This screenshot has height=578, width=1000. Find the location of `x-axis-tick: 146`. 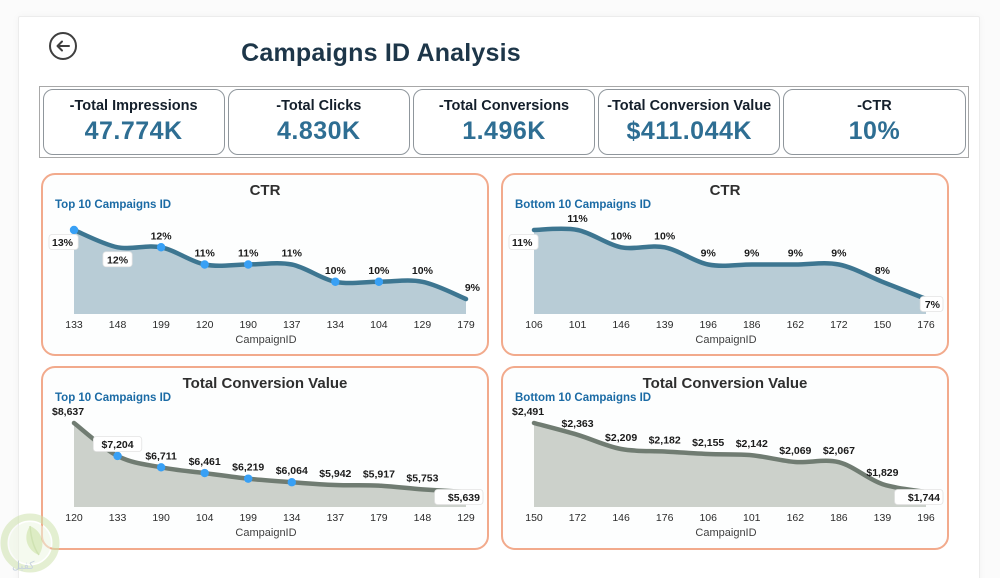

x-axis-tick: 146 is located at coordinates (621, 325).